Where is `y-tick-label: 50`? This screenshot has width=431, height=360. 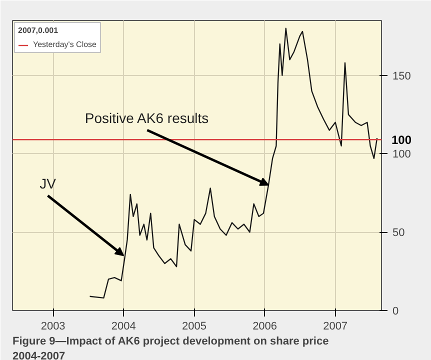 y-tick-label: 50 is located at coordinates (398, 233).